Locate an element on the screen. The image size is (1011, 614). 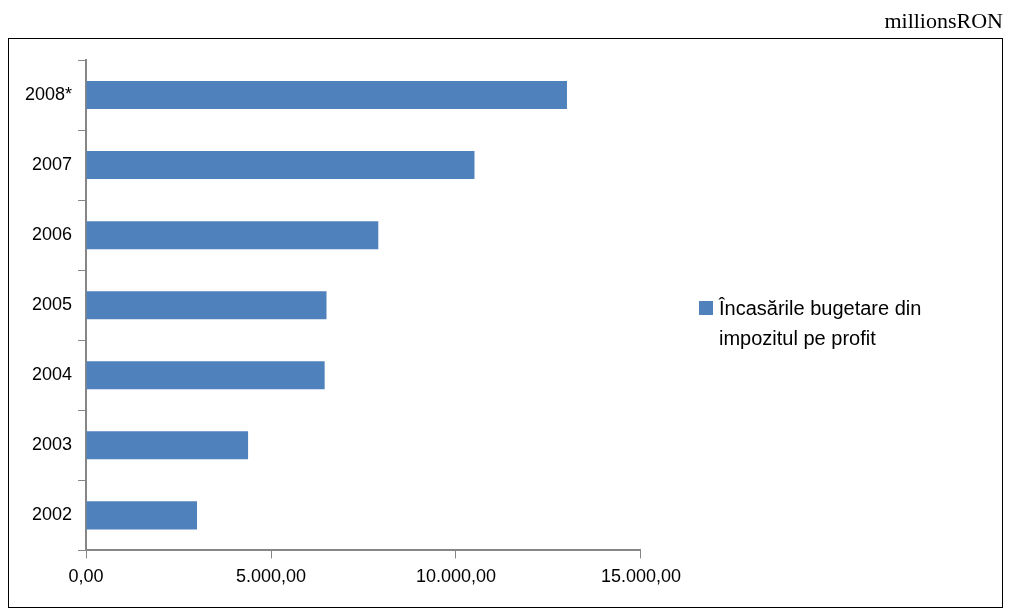
y-tick-label: 2005 is located at coordinates (52, 304).